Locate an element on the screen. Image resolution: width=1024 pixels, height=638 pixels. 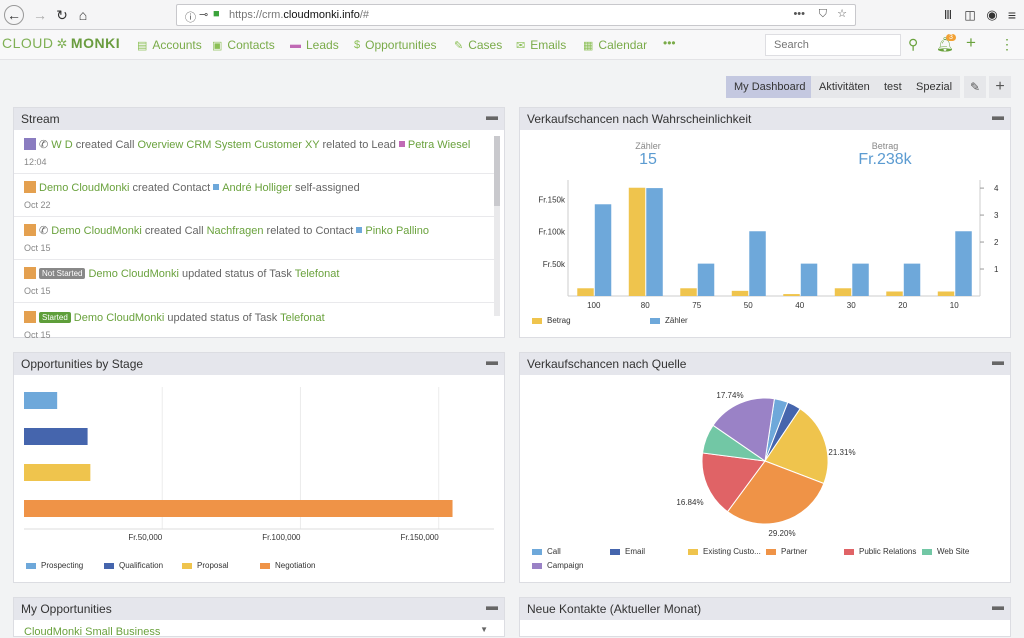
nav-label: Emails is located at coordinates (548, 45).